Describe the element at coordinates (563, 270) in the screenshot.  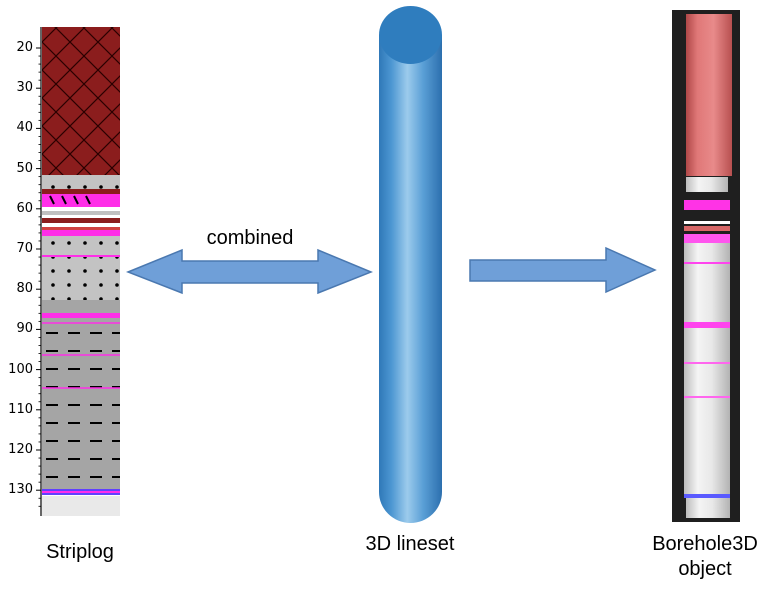
I see `right-arrow-icon` at that location.